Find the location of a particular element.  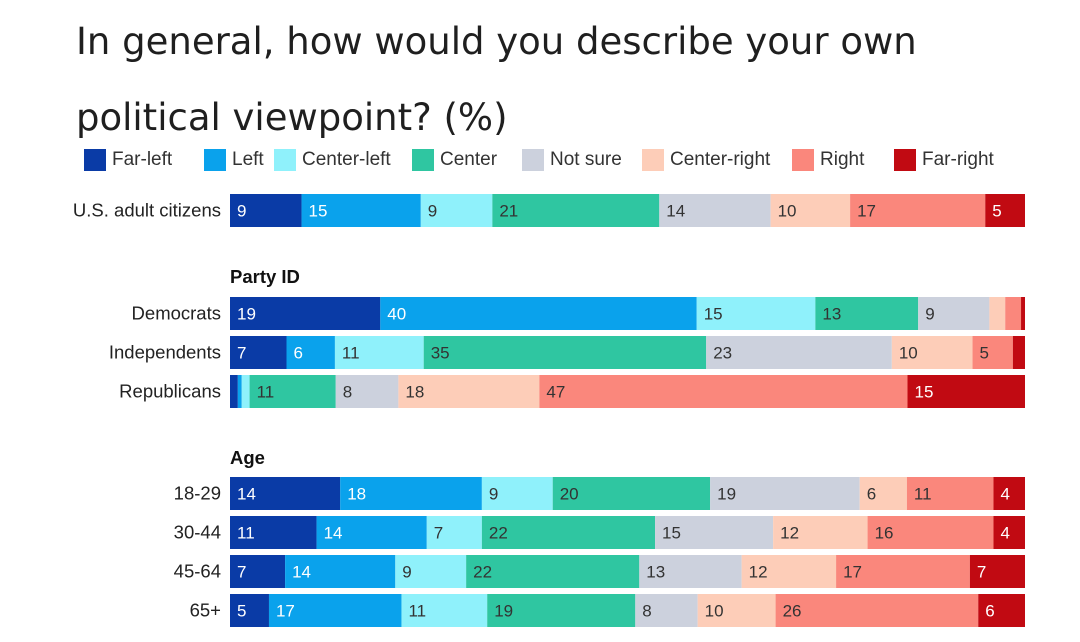

bar-value-label: 17 is located at coordinates (852, 572).